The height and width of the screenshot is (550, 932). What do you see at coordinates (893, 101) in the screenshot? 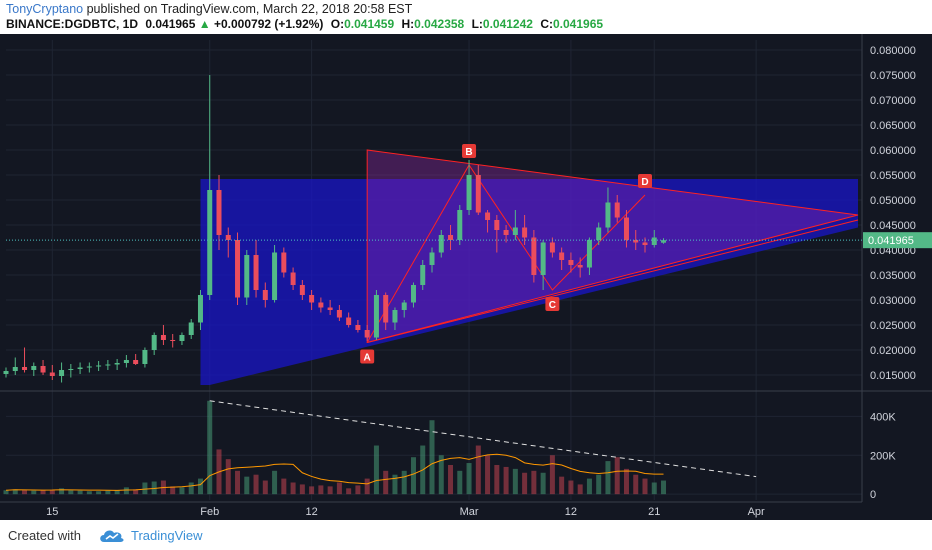
I see `price-tick-label: 0.070000` at bounding box center [893, 101].